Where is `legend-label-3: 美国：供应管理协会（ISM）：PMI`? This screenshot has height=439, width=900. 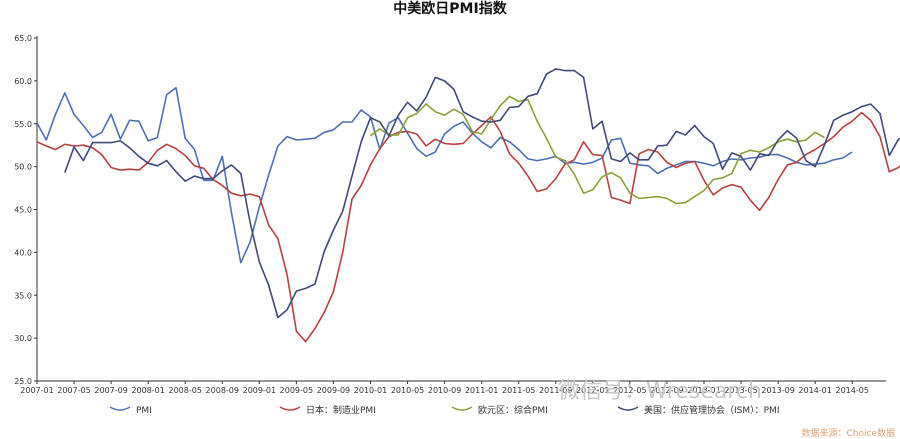 legend-label-3: 美国：供应管理协会（ISM）：PMI is located at coordinates (711, 410).